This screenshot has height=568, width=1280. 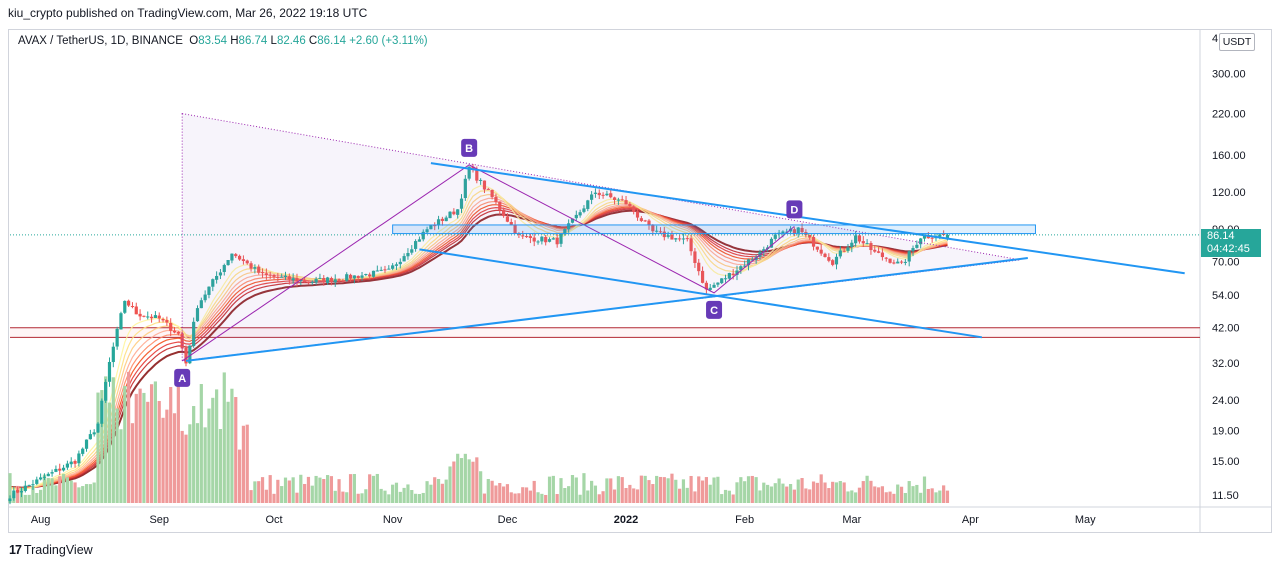 What do you see at coordinates (1229, 156) in the screenshot?
I see `price-tick-label: 160.00` at bounding box center [1229, 156].